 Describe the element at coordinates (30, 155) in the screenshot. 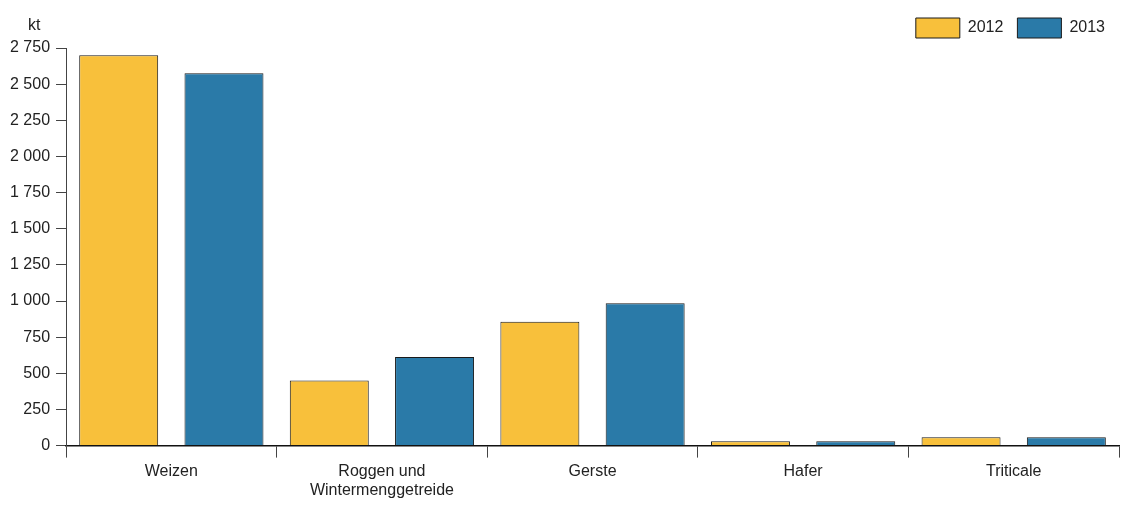

I see `y-tick-label: 2 000` at that location.